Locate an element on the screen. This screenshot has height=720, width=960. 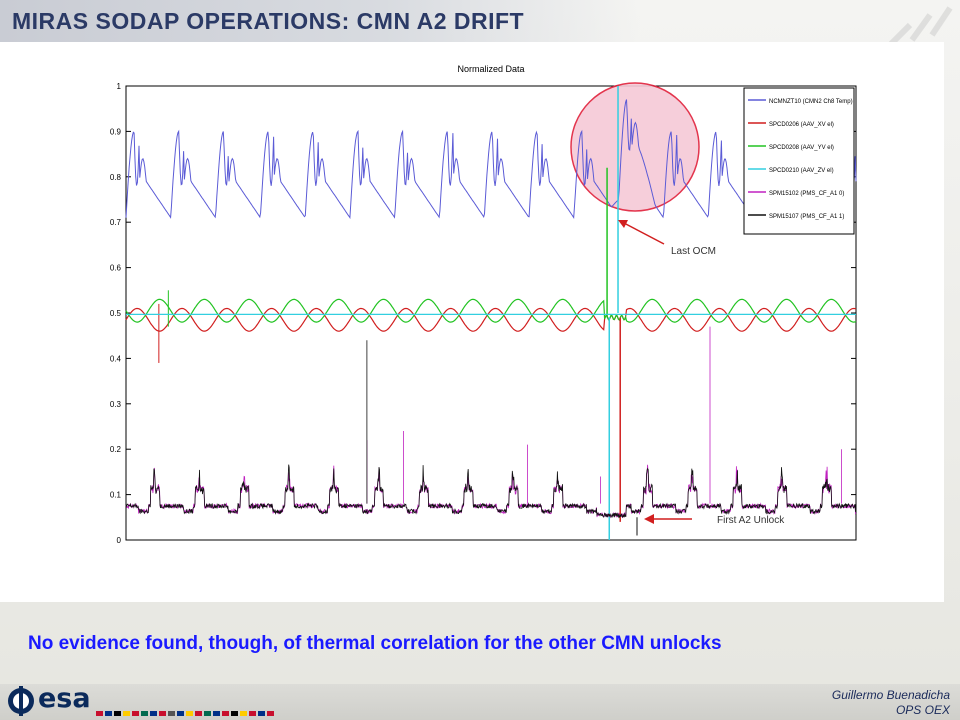
author-name: Guillermo Buenadicha is located at coordinates (890, 695).